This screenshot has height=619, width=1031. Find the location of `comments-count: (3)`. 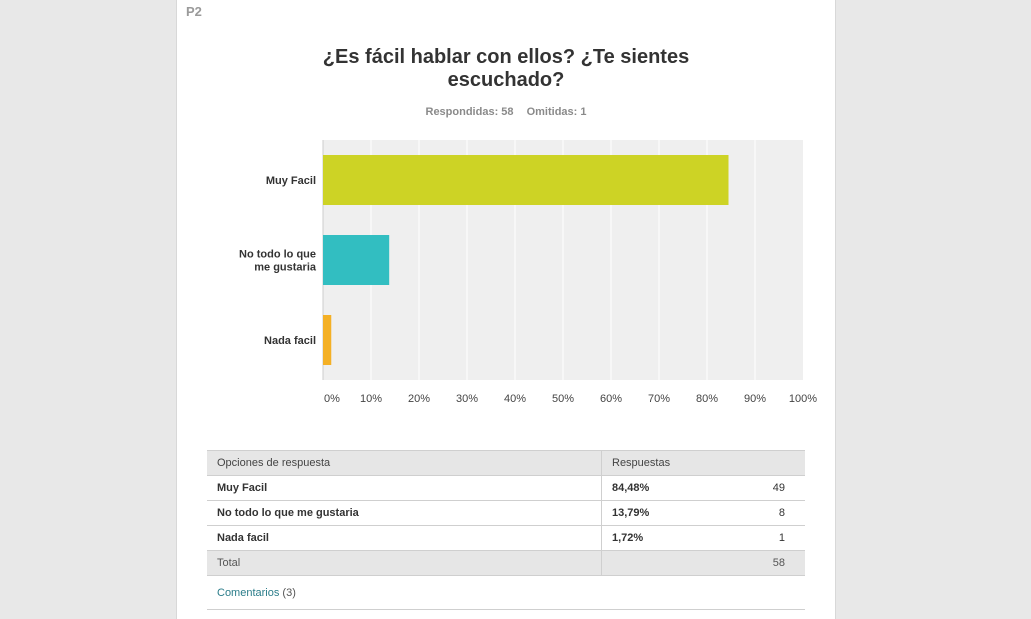

comments-count: (3) is located at coordinates (289, 593).